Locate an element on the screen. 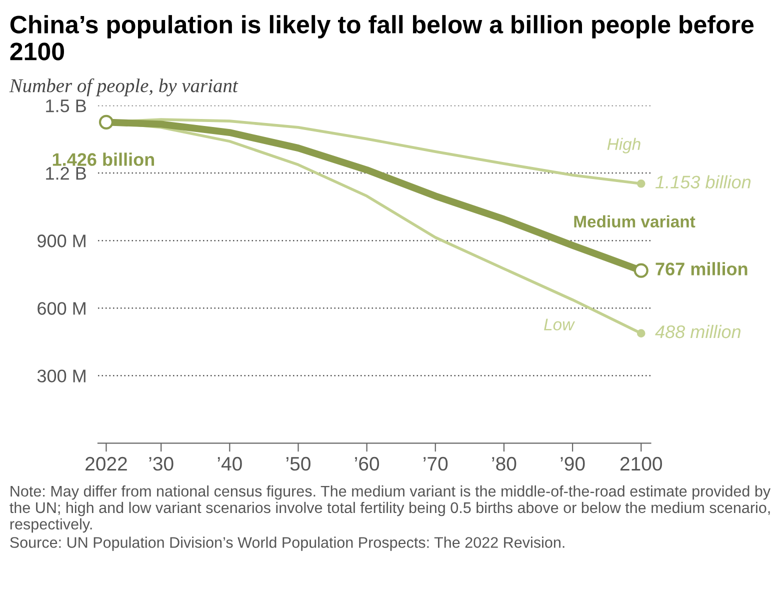  data-label: 488 million is located at coordinates (697, 331).